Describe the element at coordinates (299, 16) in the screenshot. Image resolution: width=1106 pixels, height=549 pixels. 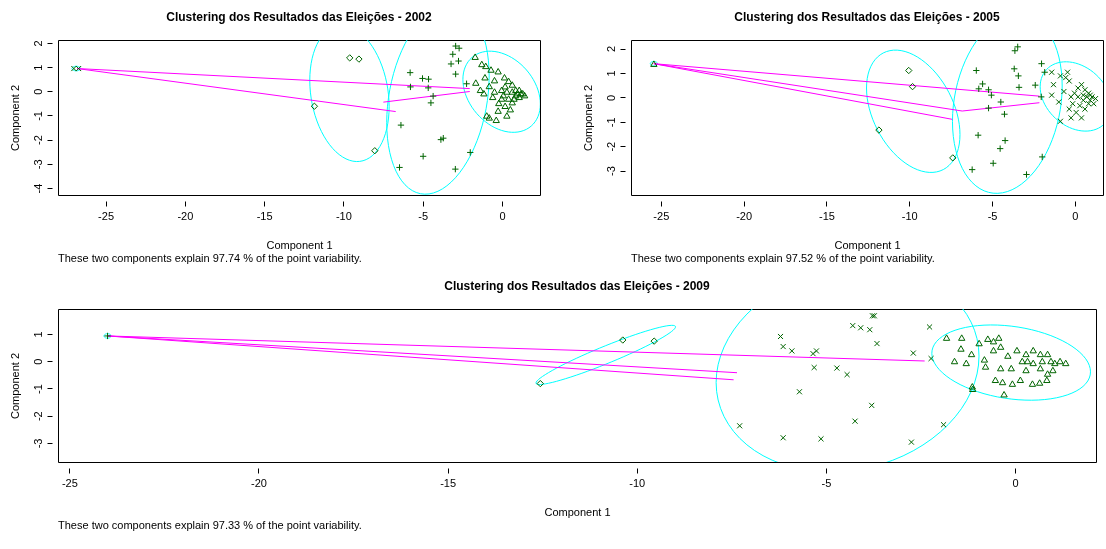
I see `chart-title: Clustering dos Resultados das Eleições - 2002` at that location.